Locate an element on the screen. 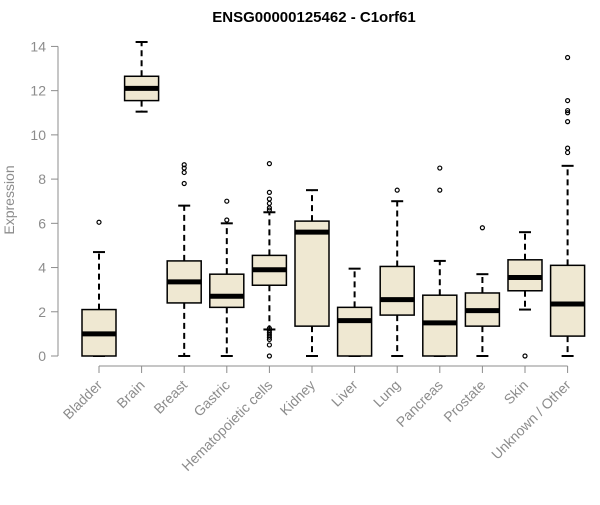 The width and height of the screenshot is (600, 505). y-tick-label: 4 is located at coordinates (42, 268).